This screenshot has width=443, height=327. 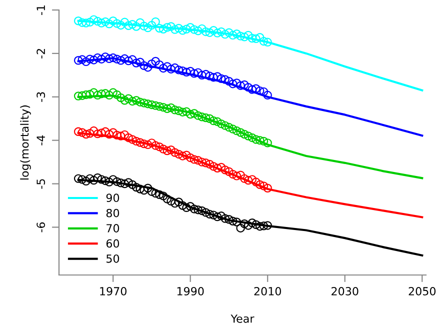 I want to click on x-axis-title: Year, so click(x=242, y=318).